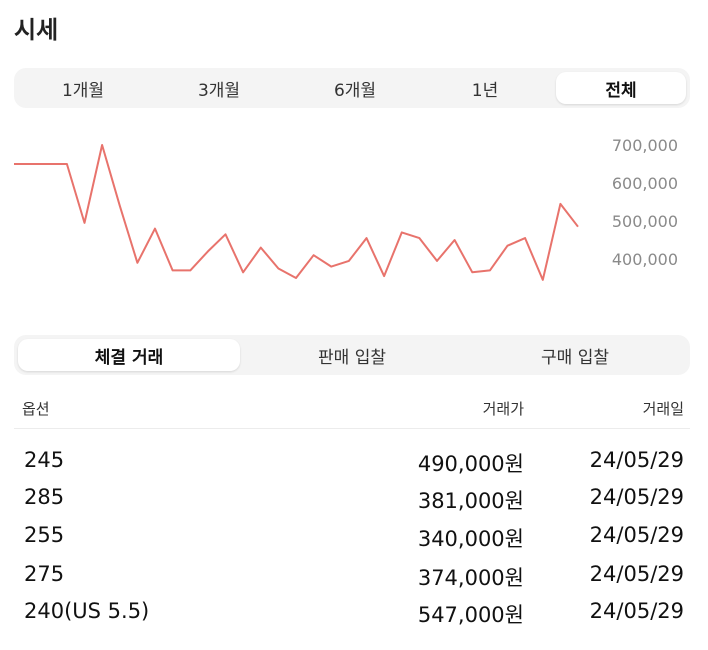 Image resolution: width=708 pixels, height=650 pixels. I want to click on tab-3-months: 3개월, so click(219, 90).